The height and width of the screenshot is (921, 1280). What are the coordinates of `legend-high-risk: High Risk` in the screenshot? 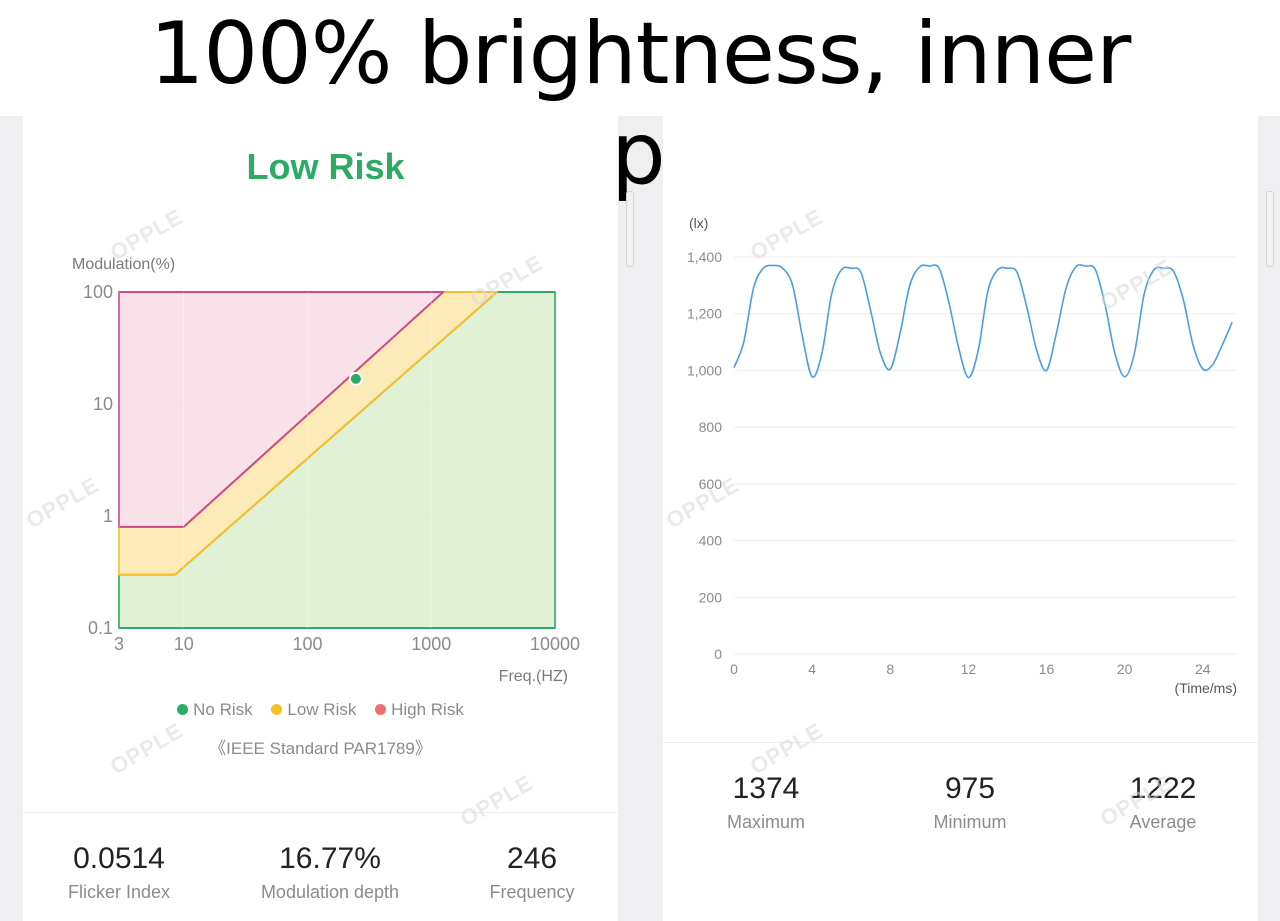 It's located at (419, 710).